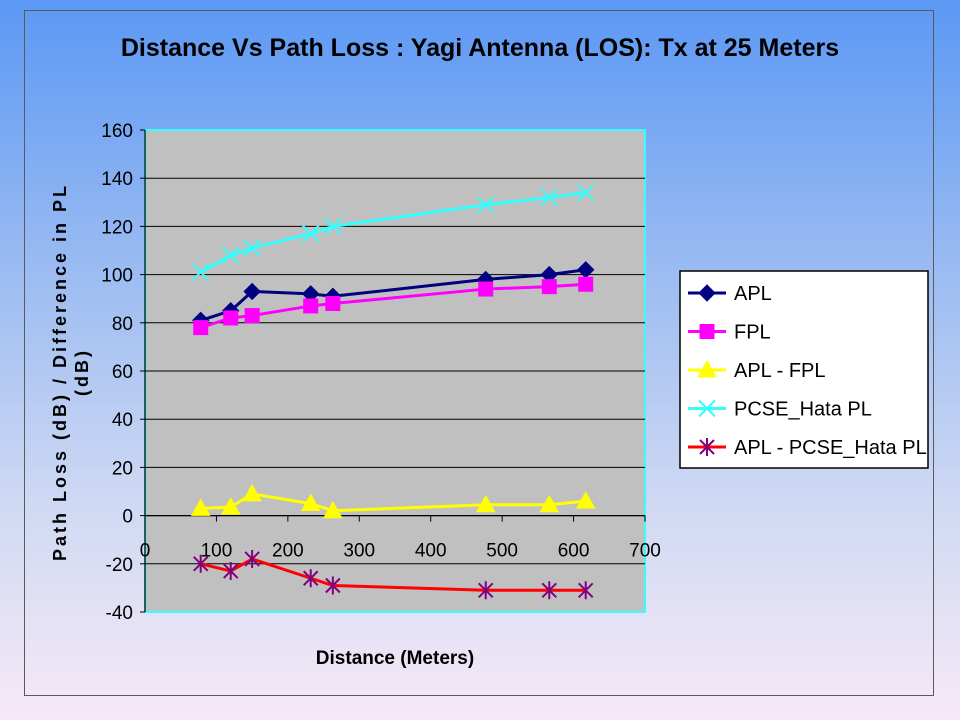 Image resolution: width=960 pixels, height=720 pixels. I want to click on y-tick-label: 40, so click(122, 420).